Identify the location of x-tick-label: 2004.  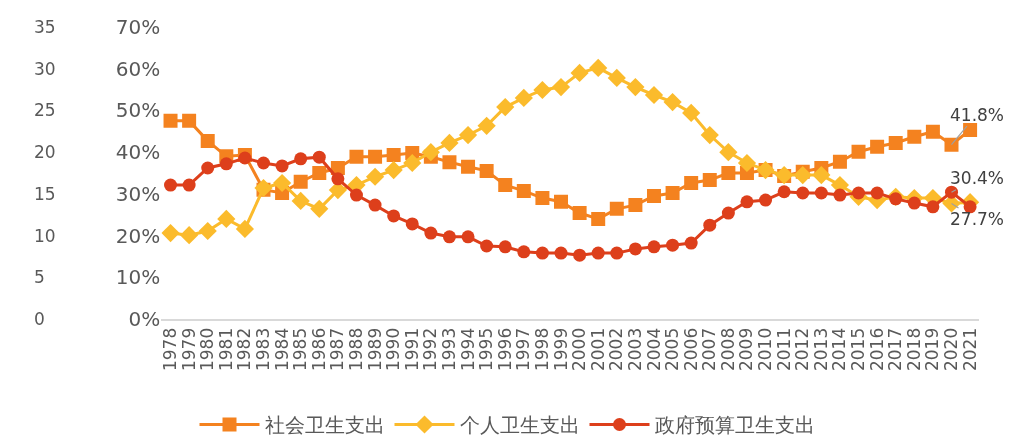
(653, 349).